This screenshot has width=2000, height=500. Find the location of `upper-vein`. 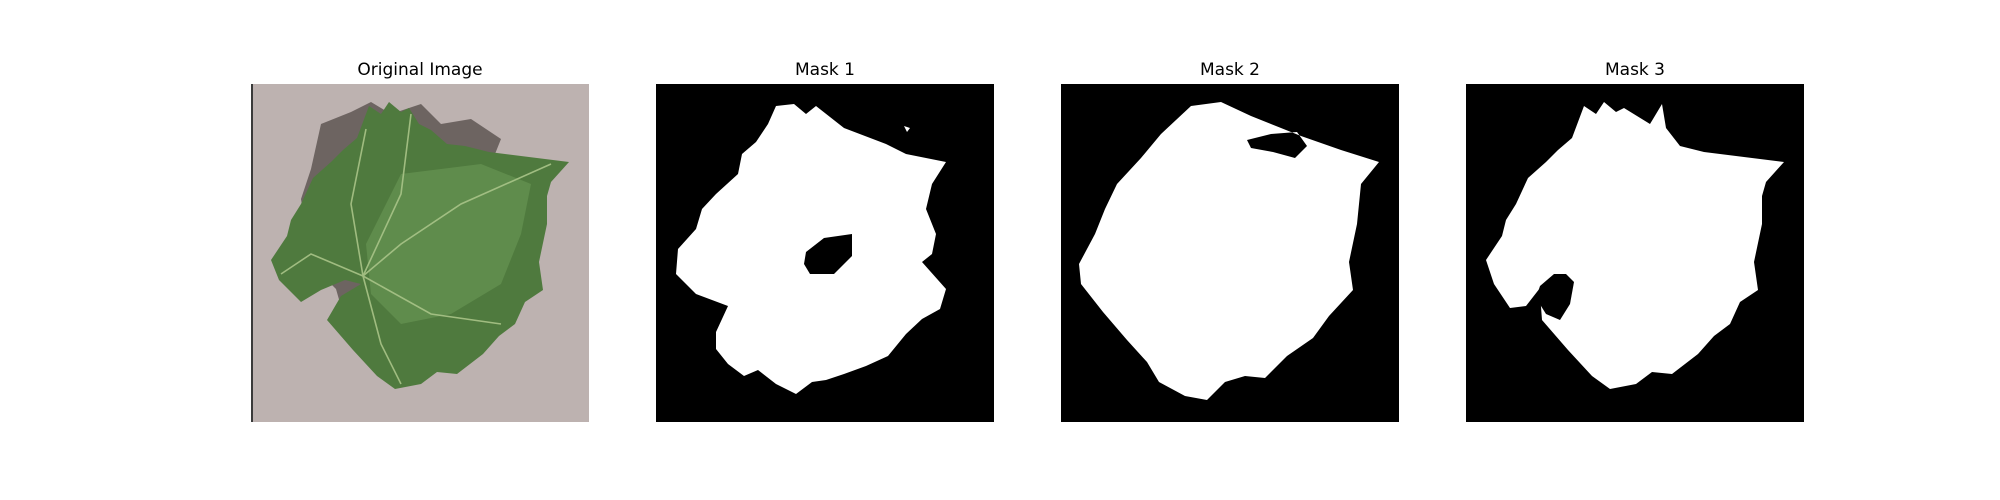

upper-vein is located at coordinates (358, 202).